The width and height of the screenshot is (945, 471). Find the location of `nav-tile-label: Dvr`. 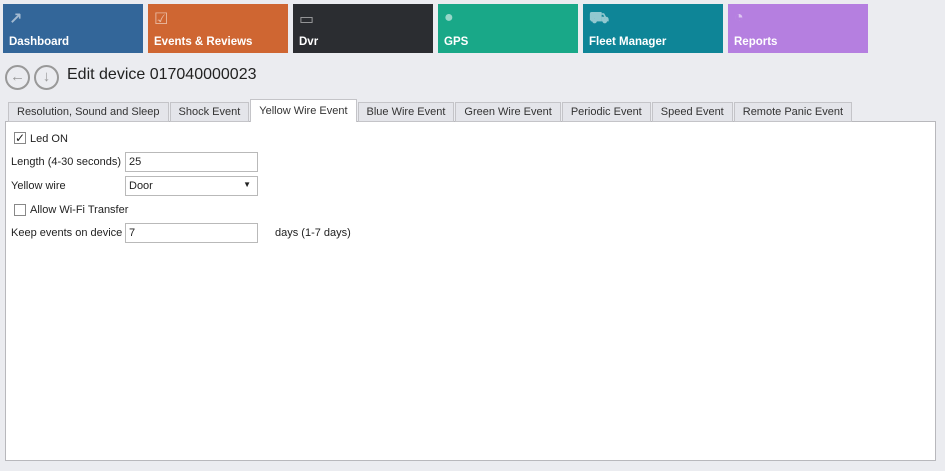

nav-tile-label: Dvr is located at coordinates (309, 42).